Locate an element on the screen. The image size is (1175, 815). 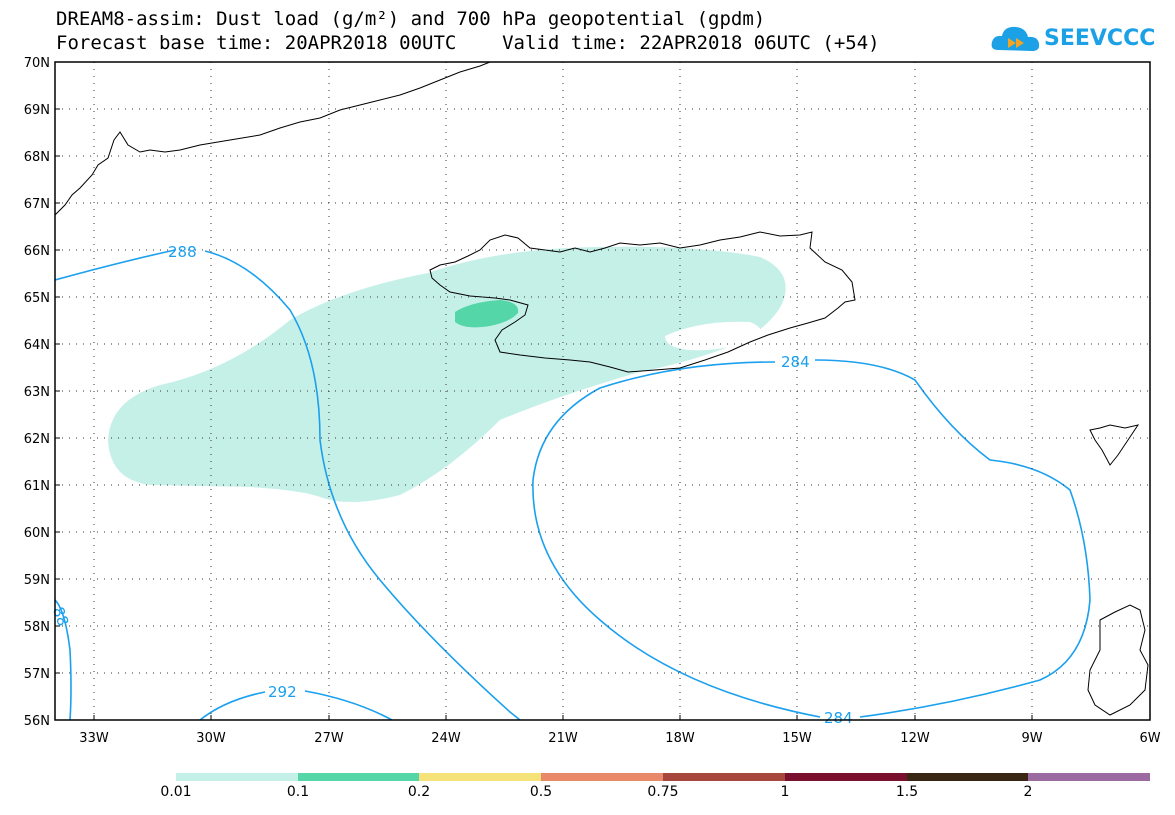
seevccc-logo: SEEVCCC is located at coordinates (1072, 40).